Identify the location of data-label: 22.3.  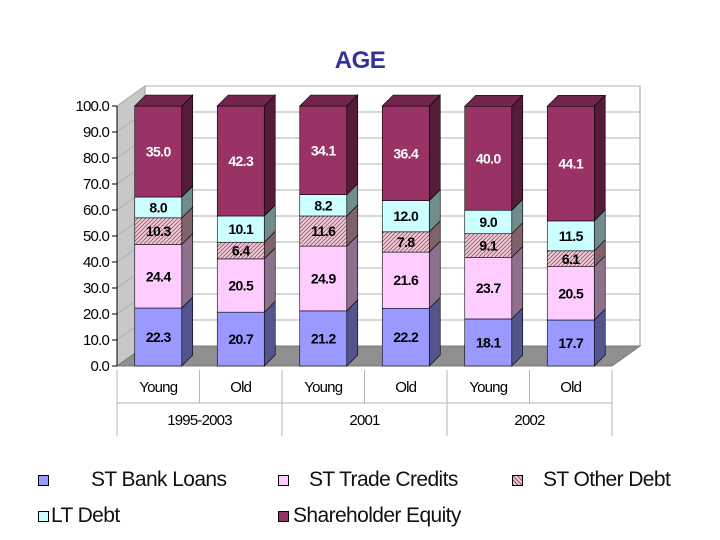
(159, 337).